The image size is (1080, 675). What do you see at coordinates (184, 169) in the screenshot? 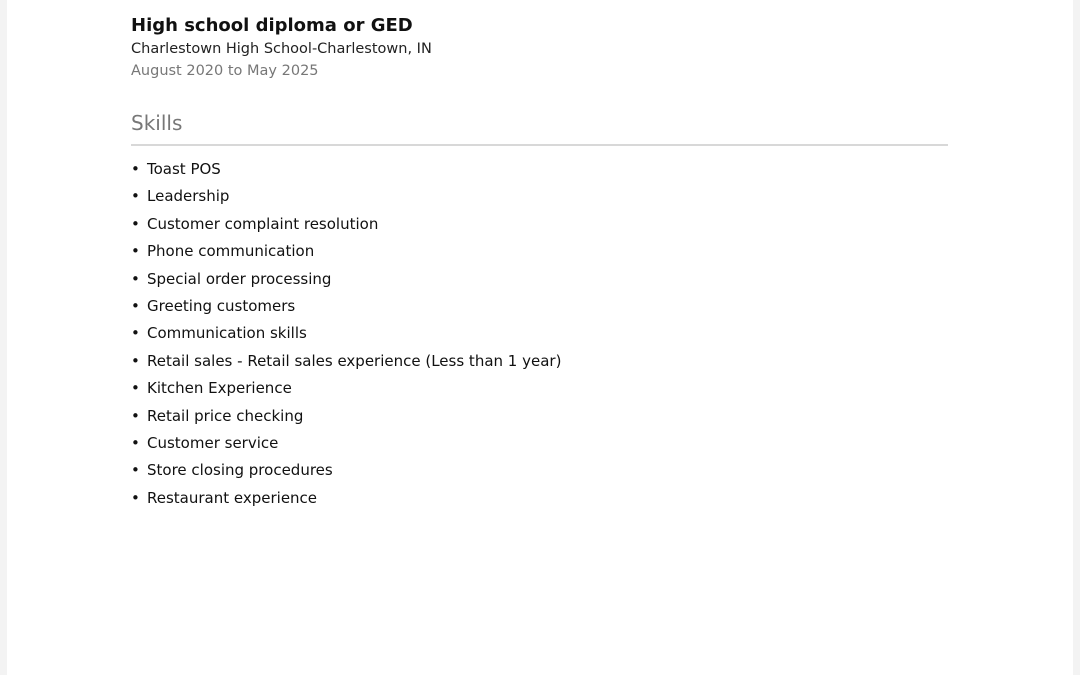
I see `skill-label: Toast POS` at bounding box center [184, 169].